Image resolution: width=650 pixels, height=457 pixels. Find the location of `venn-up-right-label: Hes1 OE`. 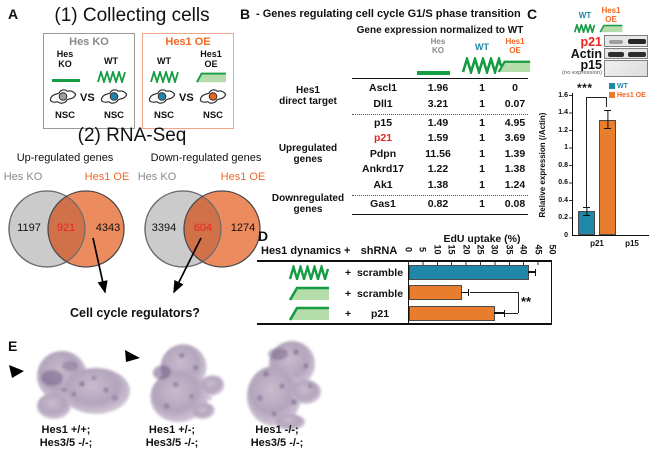

venn-up-right-label: Hes1 OE is located at coordinates (107, 177).